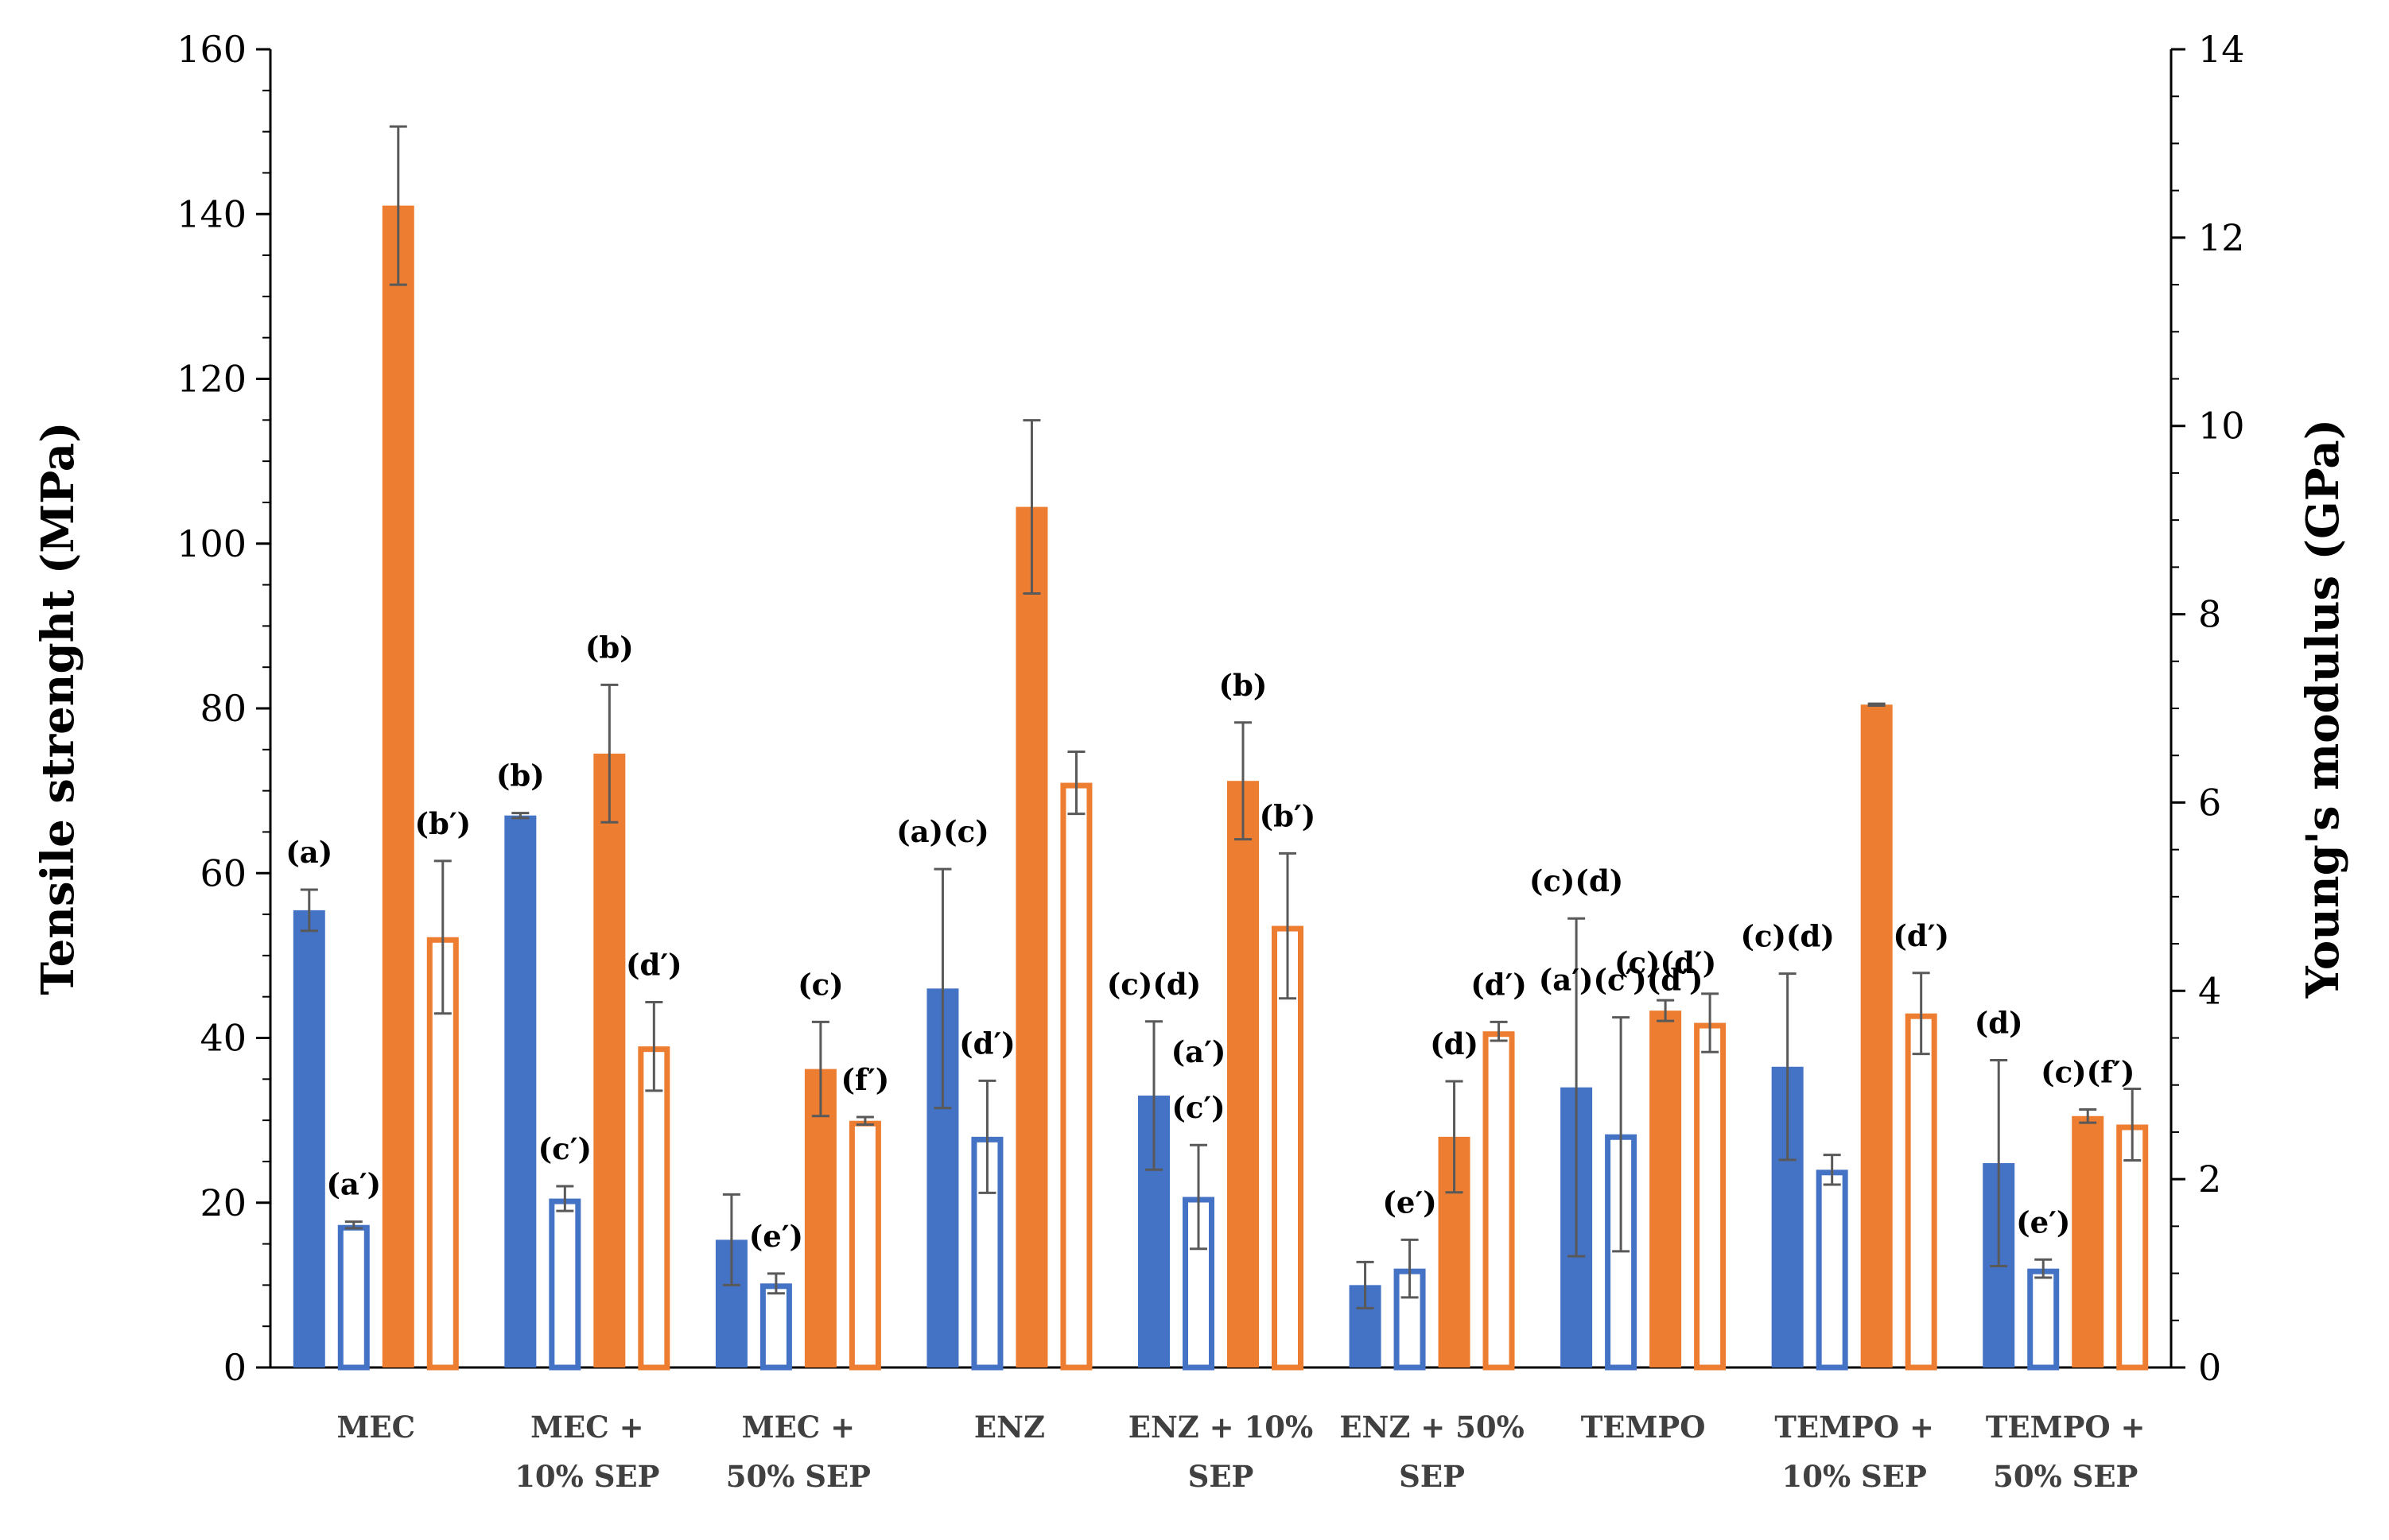  Describe the element at coordinates (2209, 802) in the screenshot. I see `right-tick-label: 6` at that location.